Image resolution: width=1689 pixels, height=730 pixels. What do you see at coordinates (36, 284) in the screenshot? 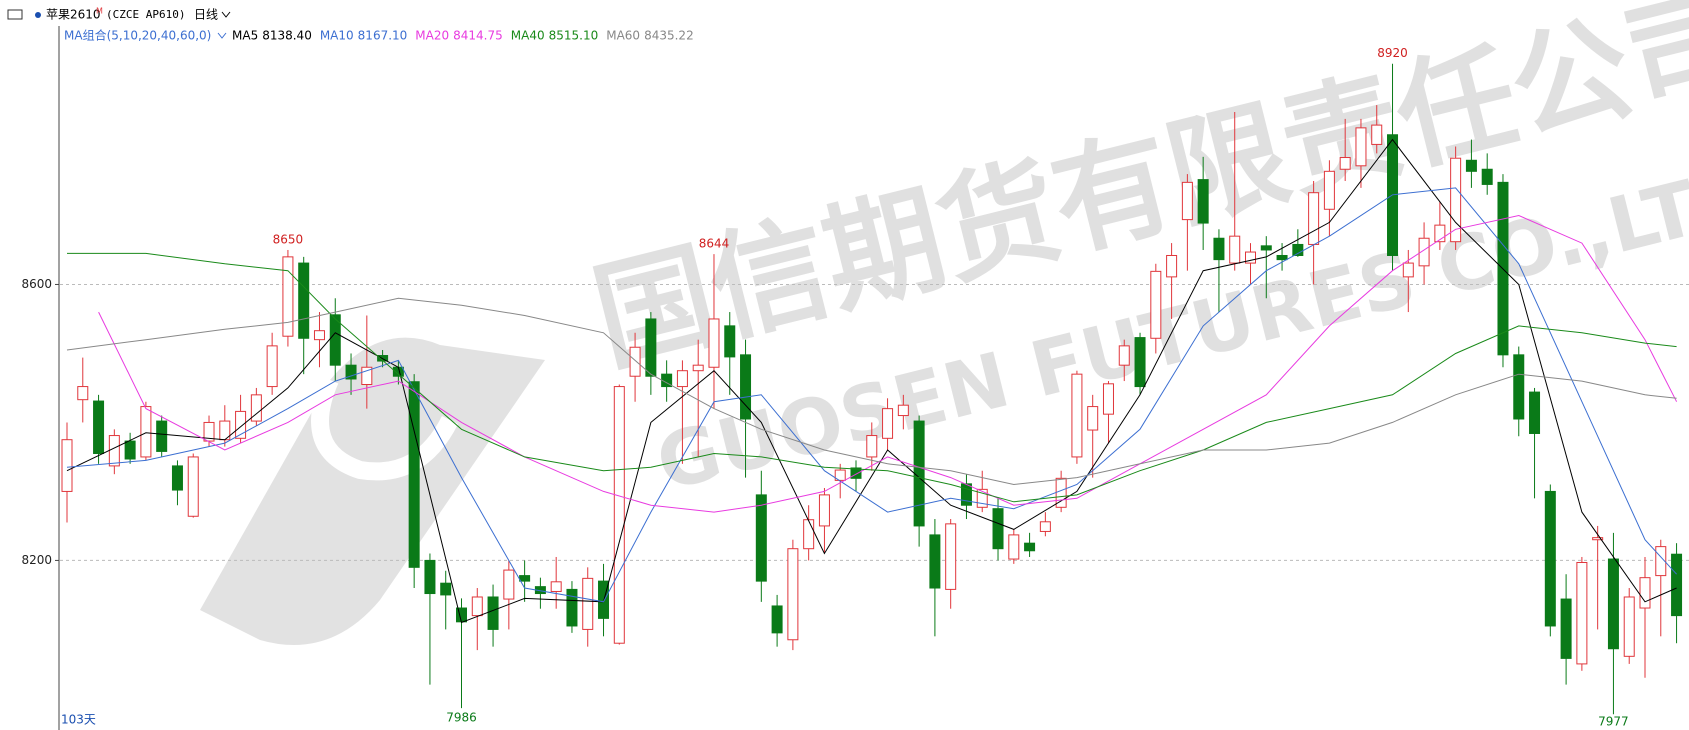
I see `y-tick-label: 8600` at bounding box center [36, 284].